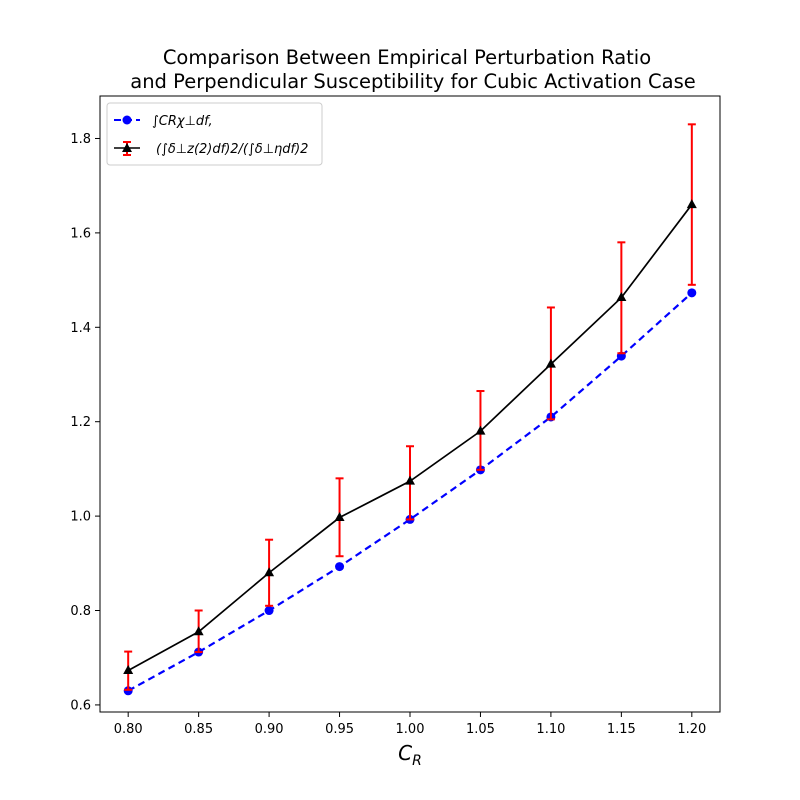 The height and width of the screenshot is (800, 800). I want to click on x-axis-label-sub: R, so click(417, 761).